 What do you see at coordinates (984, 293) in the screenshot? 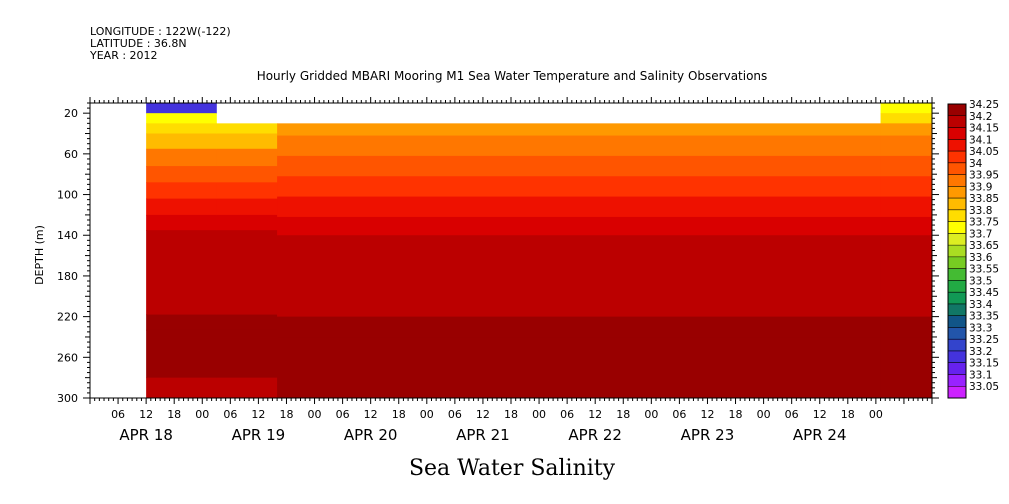
I see `colorbar-label: 33.45` at bounding box center [984, 293].